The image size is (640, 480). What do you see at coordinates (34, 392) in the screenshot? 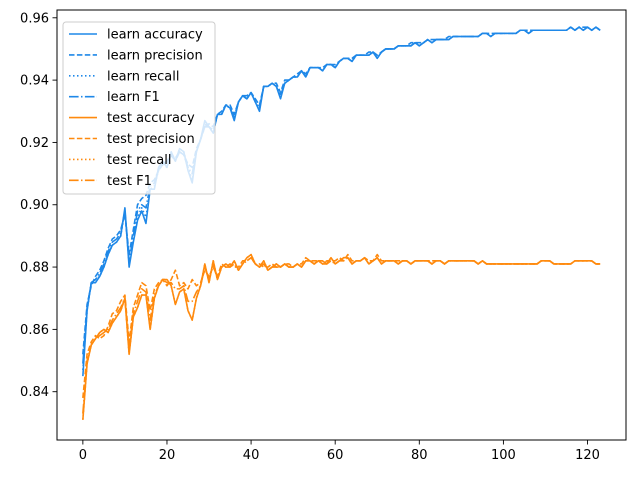
I see `y-tick-label: 0.84` at bounding box center [34, 392].